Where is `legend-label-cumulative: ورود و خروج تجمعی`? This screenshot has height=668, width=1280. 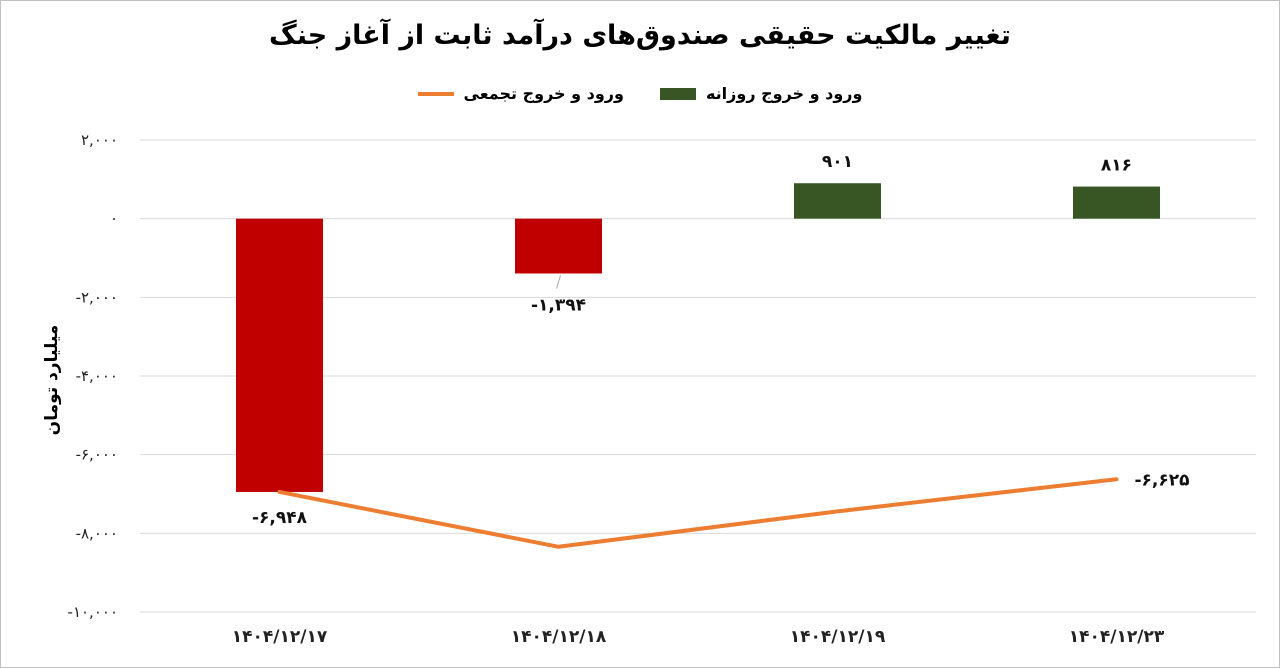
legend-label-cumulative: ورود و خروج تجمعی is located at coordinates (543, 93).